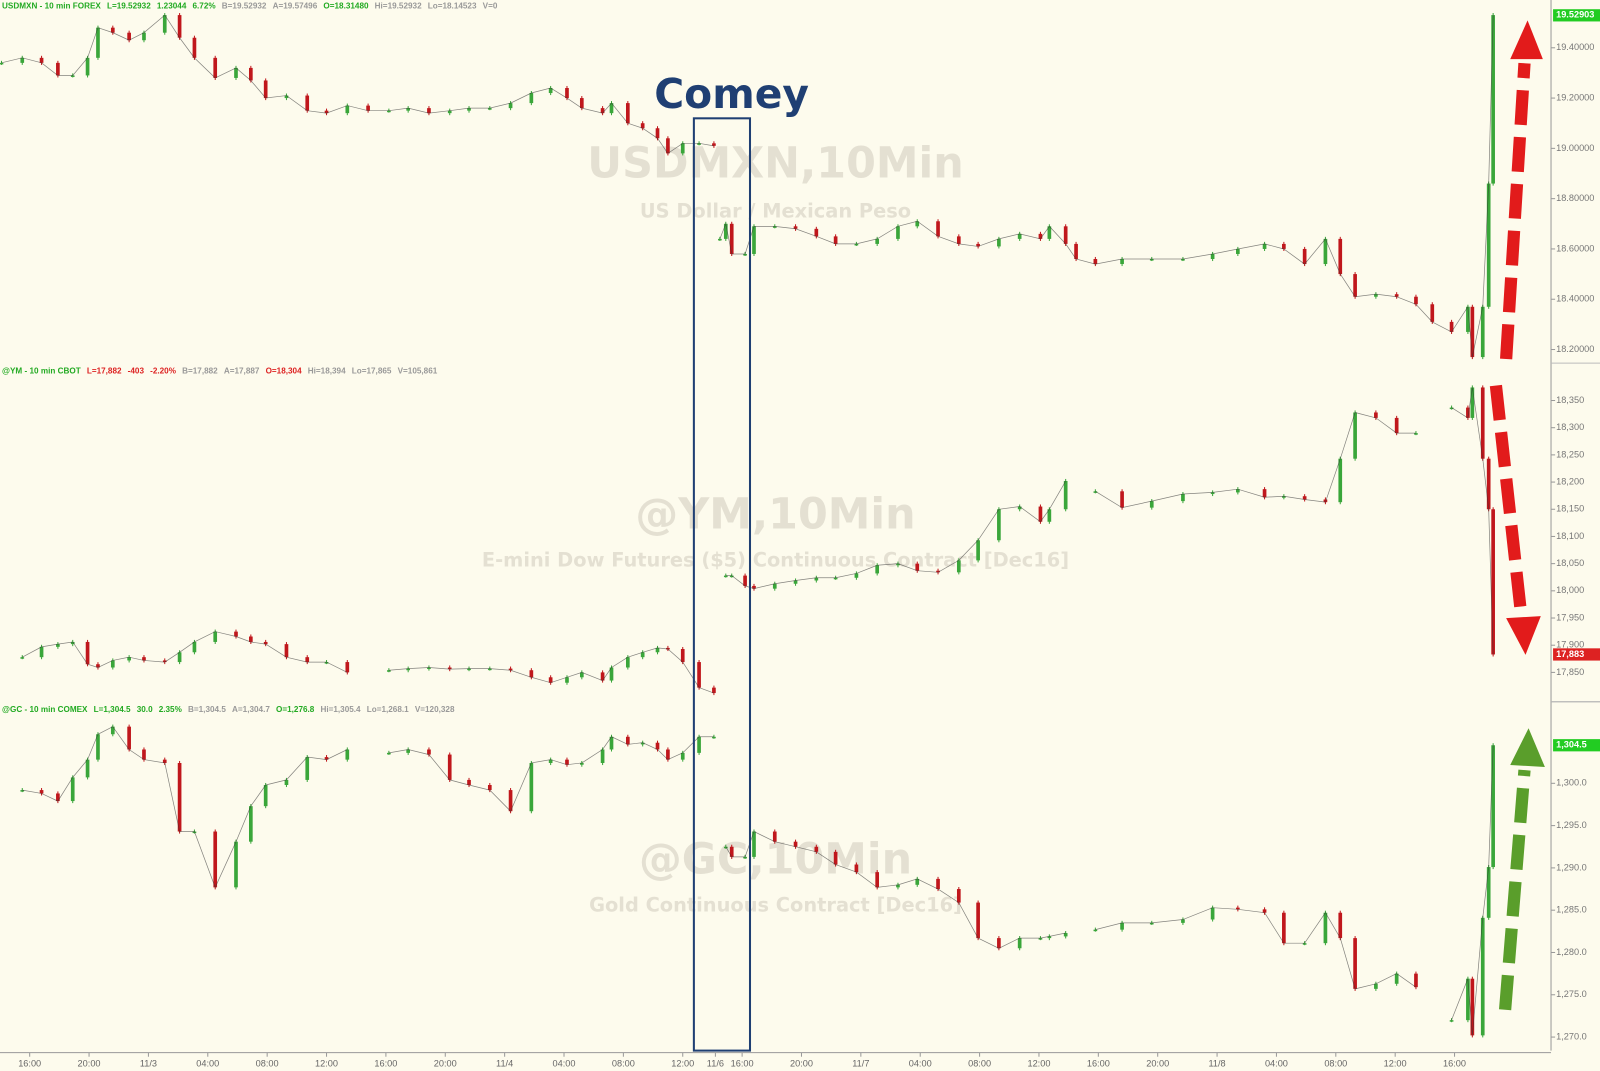 The width and height of the screenshot is (1600, 1071). Describe the element at coordinates (1098, 1063) in the screenshot. I see `x-tick-label: 16:00` at that location.